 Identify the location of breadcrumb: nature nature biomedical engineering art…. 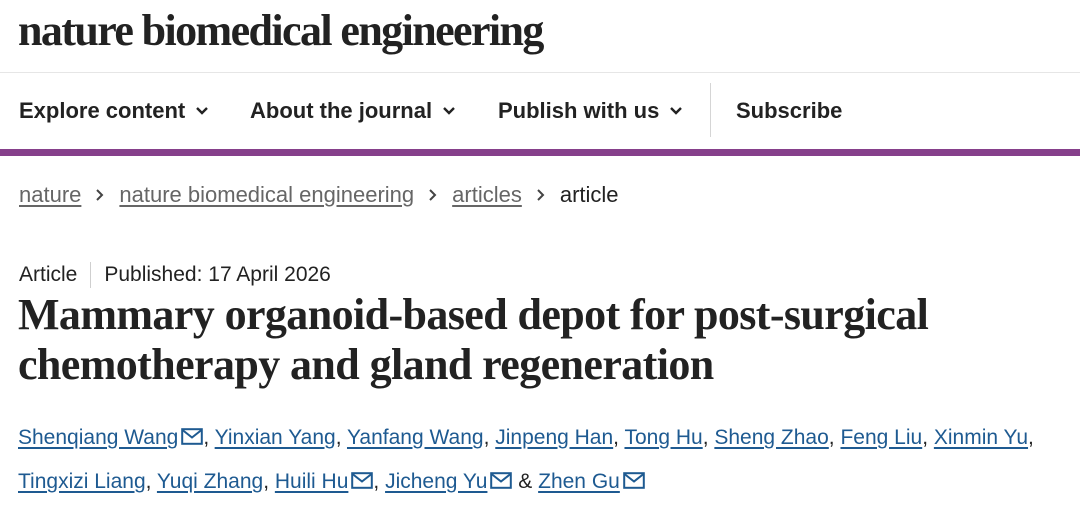
(319, 195).